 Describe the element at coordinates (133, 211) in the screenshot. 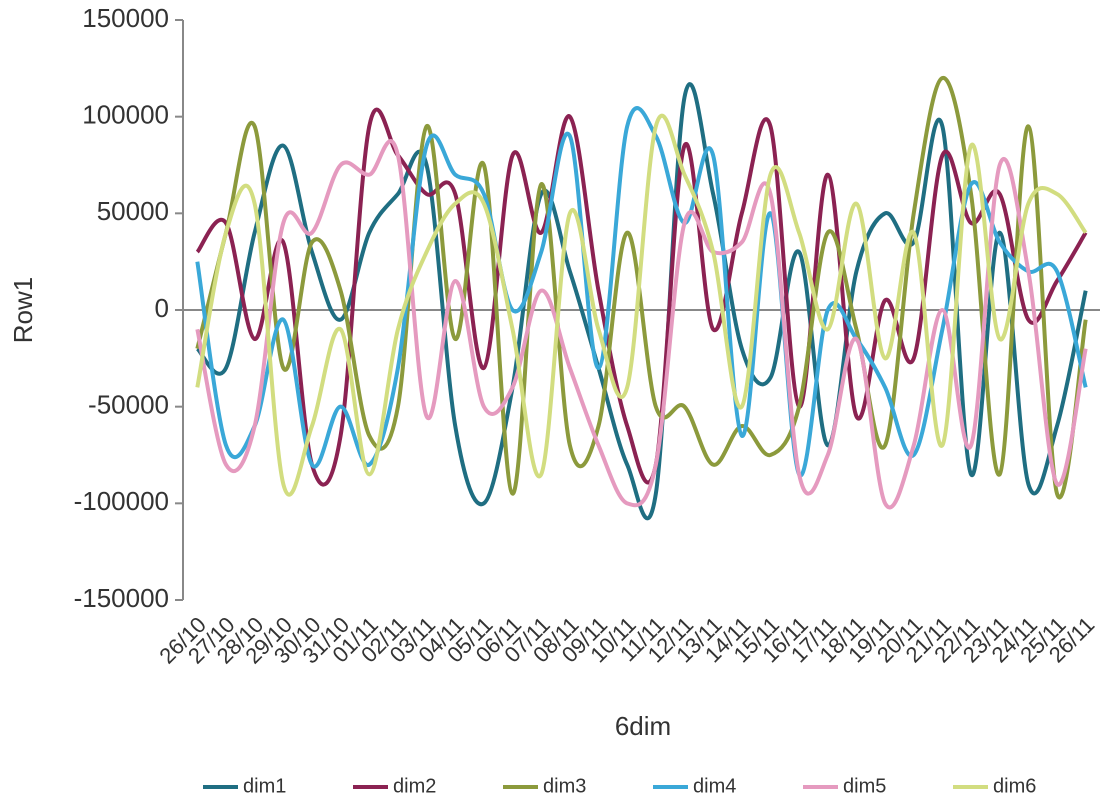

I see `y-tick-label: 50000` at that location.